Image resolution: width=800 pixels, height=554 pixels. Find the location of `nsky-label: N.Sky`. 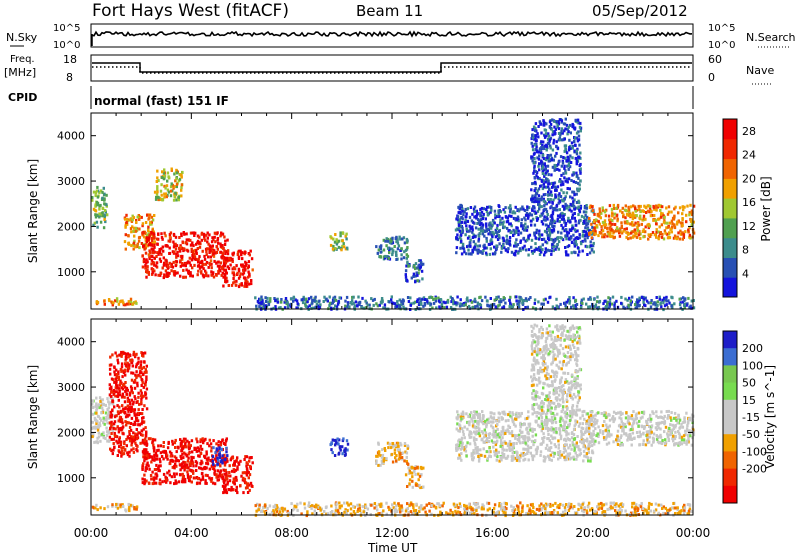

nsky-label: N.Sky is located at coordinates (22, 37).